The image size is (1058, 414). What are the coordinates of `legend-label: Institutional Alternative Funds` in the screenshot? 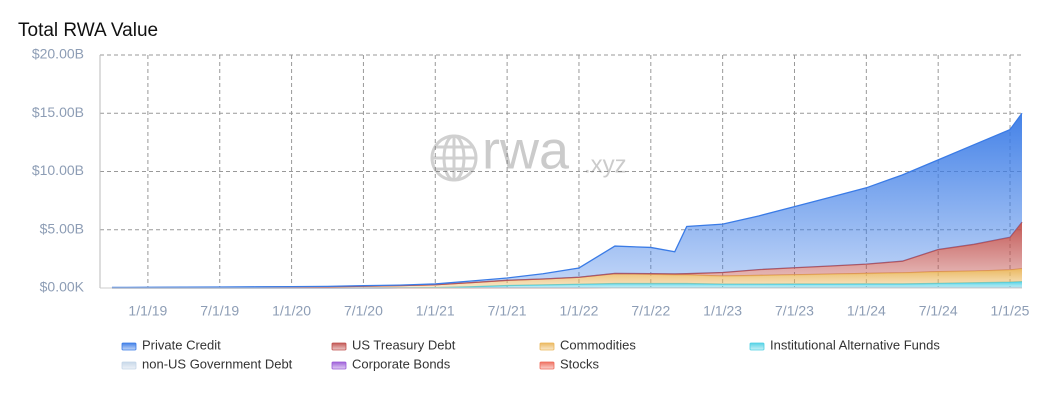 It's located at (855, 344).